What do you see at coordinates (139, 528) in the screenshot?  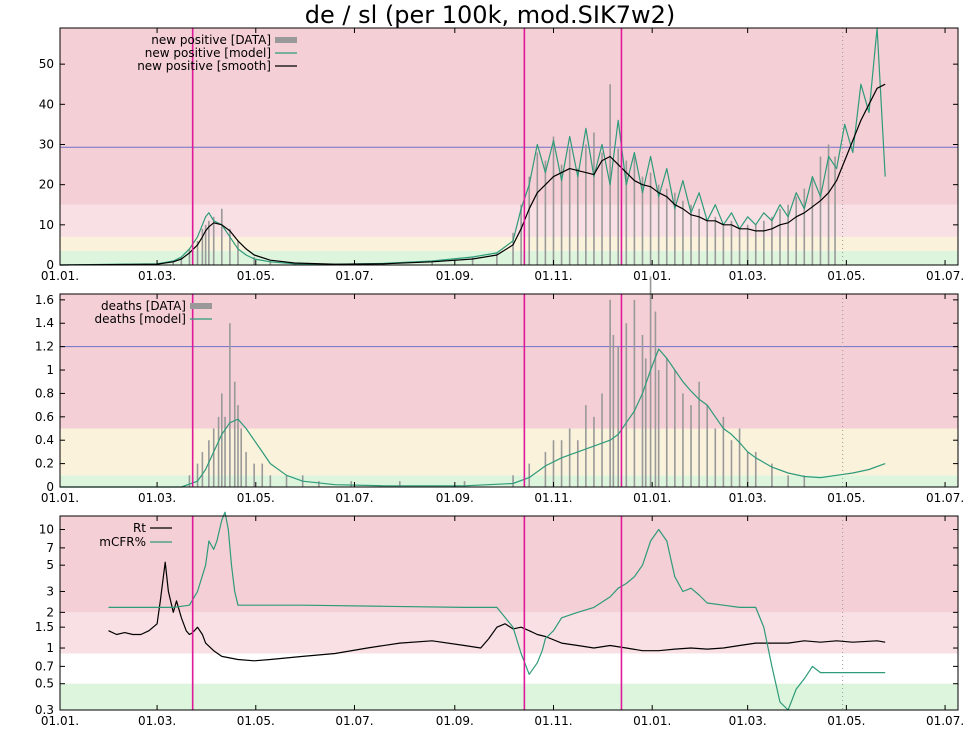 I see `legend-label: Rt` at bounding box center [139, 528].